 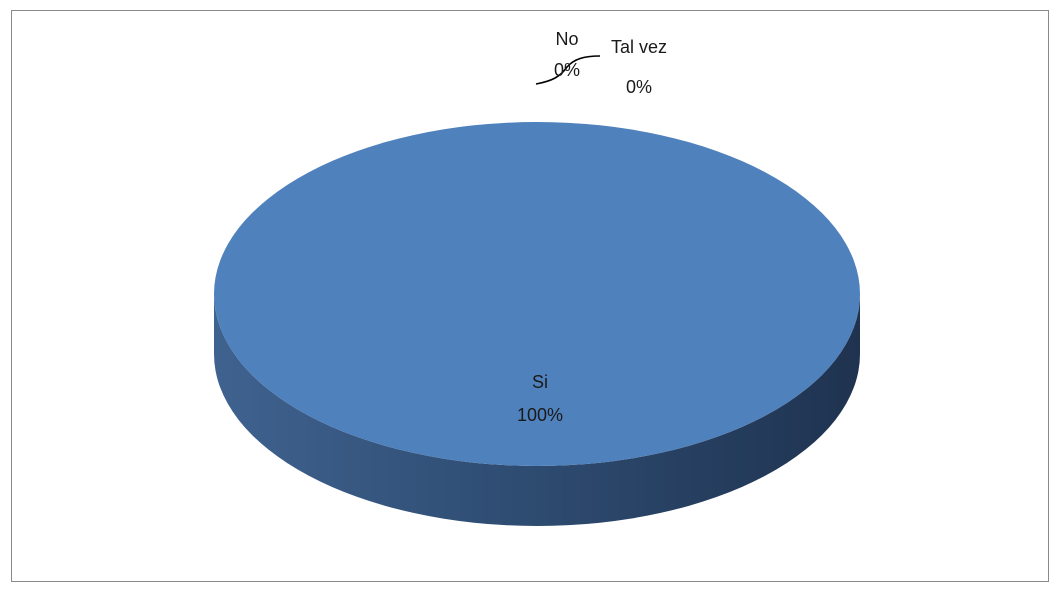 I want to click on data-label-si-value: 100%, so click(x=540, y=415).